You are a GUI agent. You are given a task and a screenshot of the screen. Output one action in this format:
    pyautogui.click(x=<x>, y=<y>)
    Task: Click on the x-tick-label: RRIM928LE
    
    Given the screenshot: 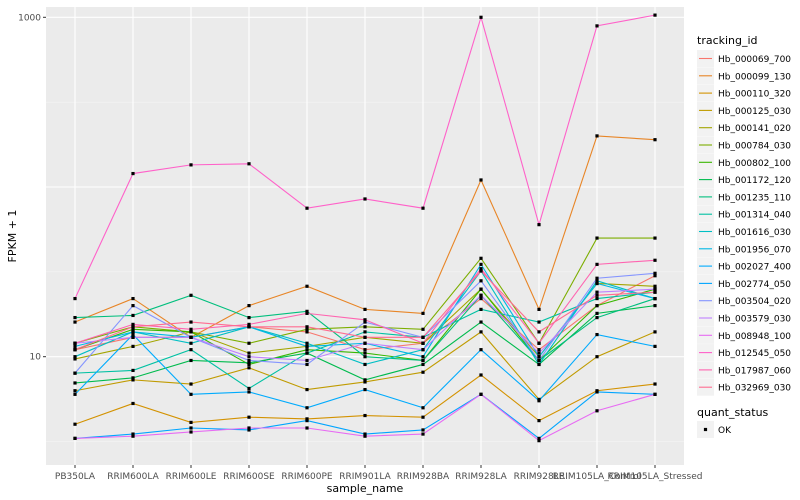 What is the action you would take?
    pyautogui.click(x=539, y=477)
    